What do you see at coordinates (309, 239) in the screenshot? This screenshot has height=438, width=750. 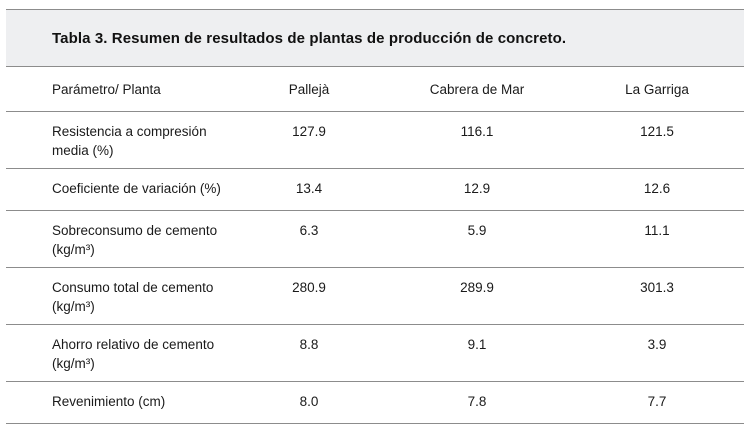 I see `cell-value: 6.3` at bounding box center [309, 239].